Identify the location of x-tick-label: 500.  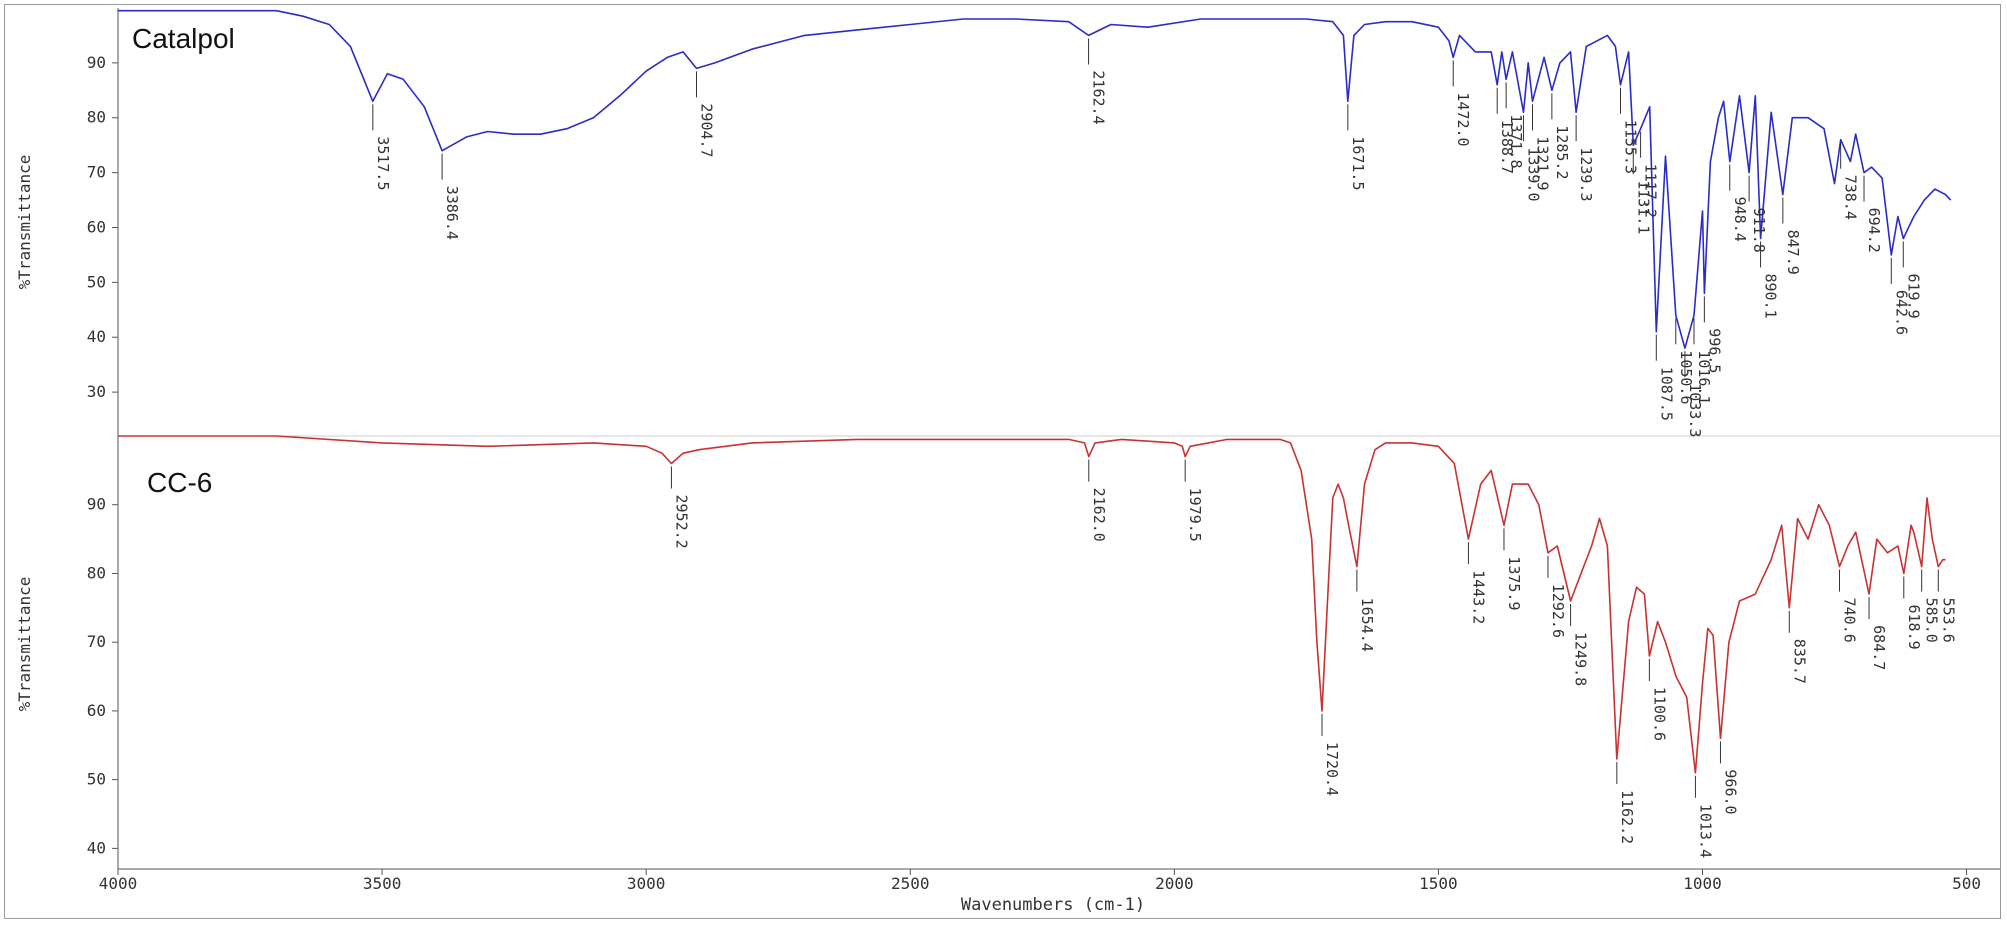
(1966, 883).